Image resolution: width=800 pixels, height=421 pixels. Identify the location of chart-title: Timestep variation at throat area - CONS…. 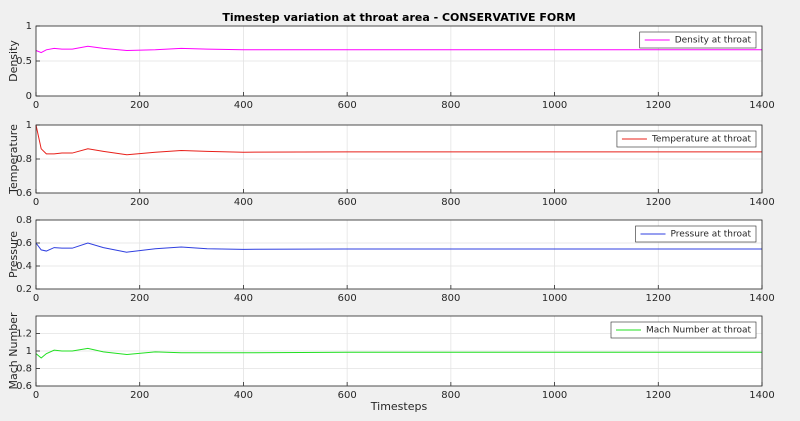
(398, 17).